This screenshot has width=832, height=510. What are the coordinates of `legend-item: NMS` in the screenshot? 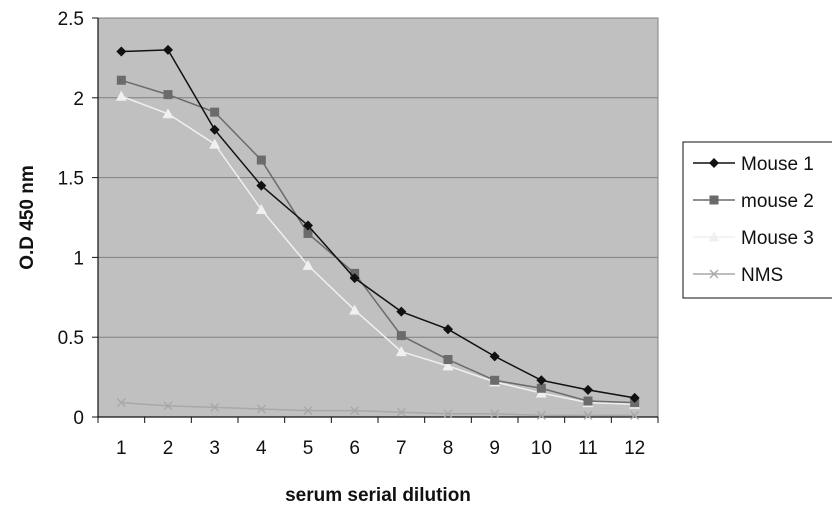 It's located at (738, 275).